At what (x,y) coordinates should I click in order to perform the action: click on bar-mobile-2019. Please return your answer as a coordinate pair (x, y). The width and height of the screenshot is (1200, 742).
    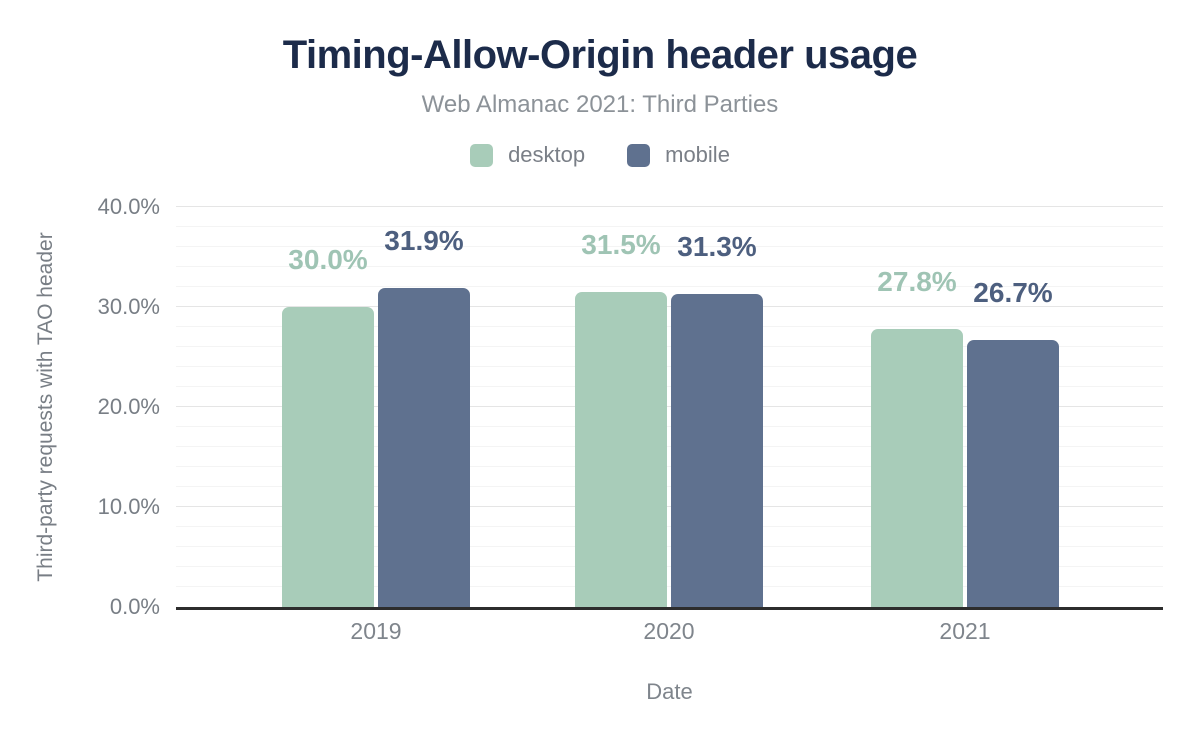
    Looking at the image, I should click on (424, 447).